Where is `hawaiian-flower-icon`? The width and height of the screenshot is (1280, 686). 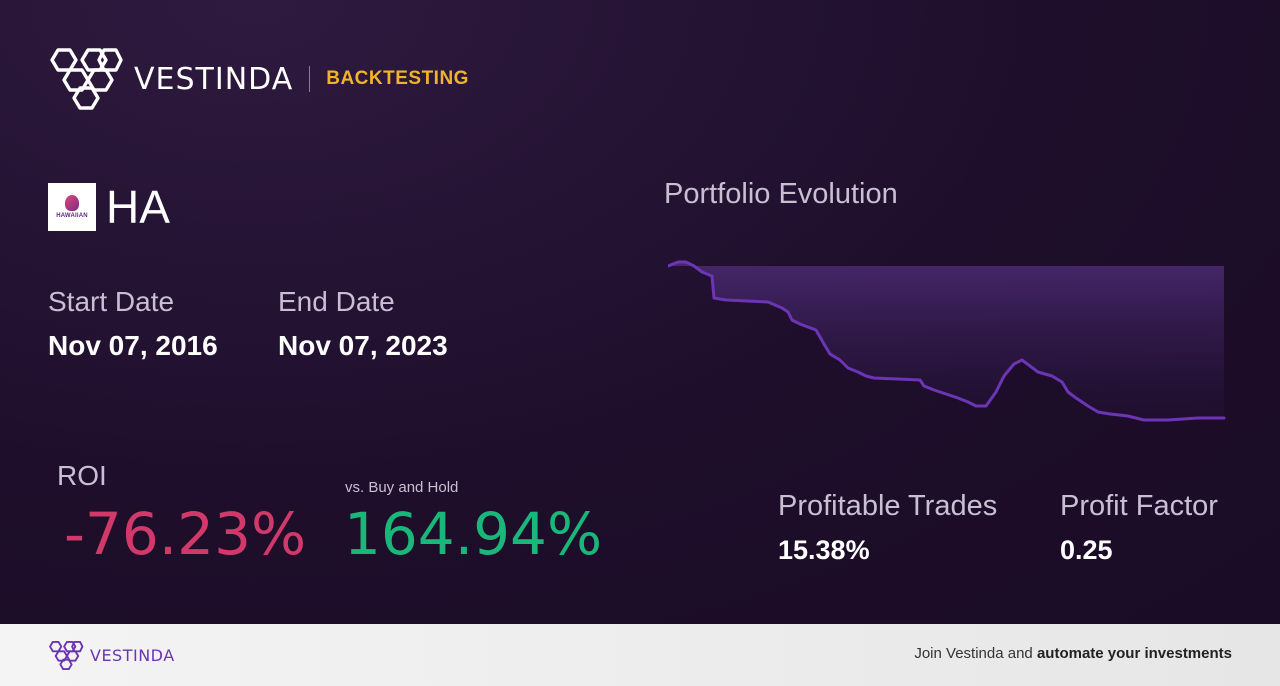 hawaiian-flower-icon is located at coordinates (72, 203).